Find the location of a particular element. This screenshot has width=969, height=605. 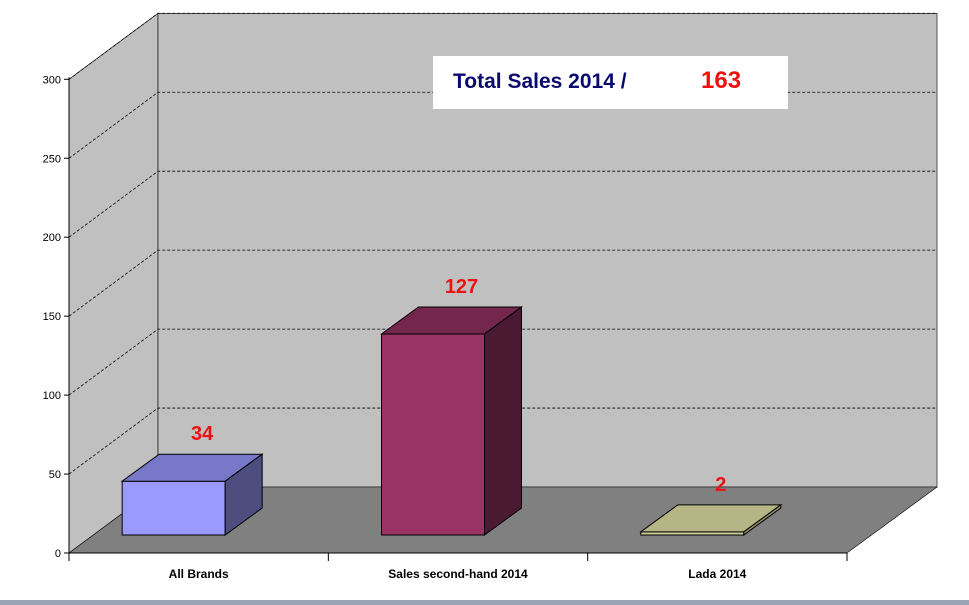

y-tick-label-150: 150 is located at coordinates (52, 317).